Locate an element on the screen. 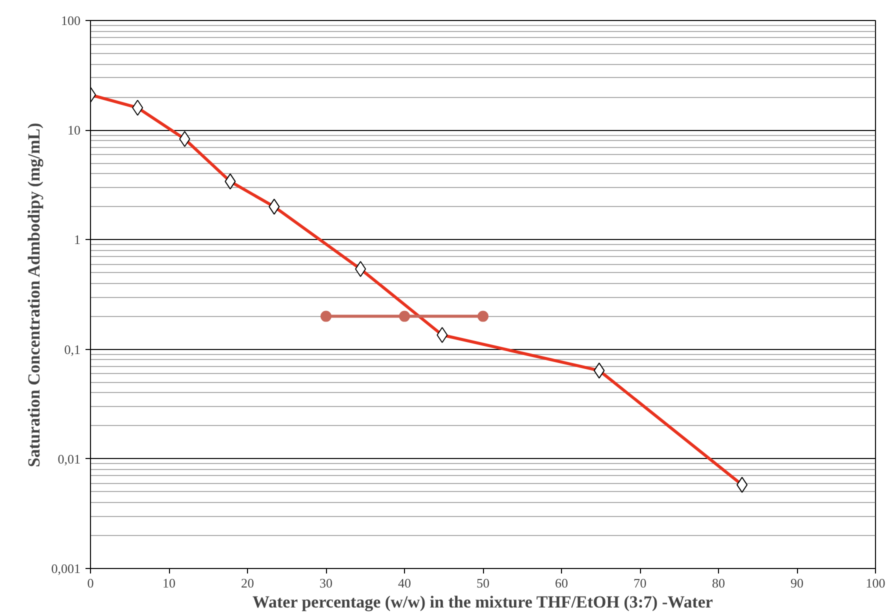  y-tick-label: 100 is located at coordinates (70, 20).